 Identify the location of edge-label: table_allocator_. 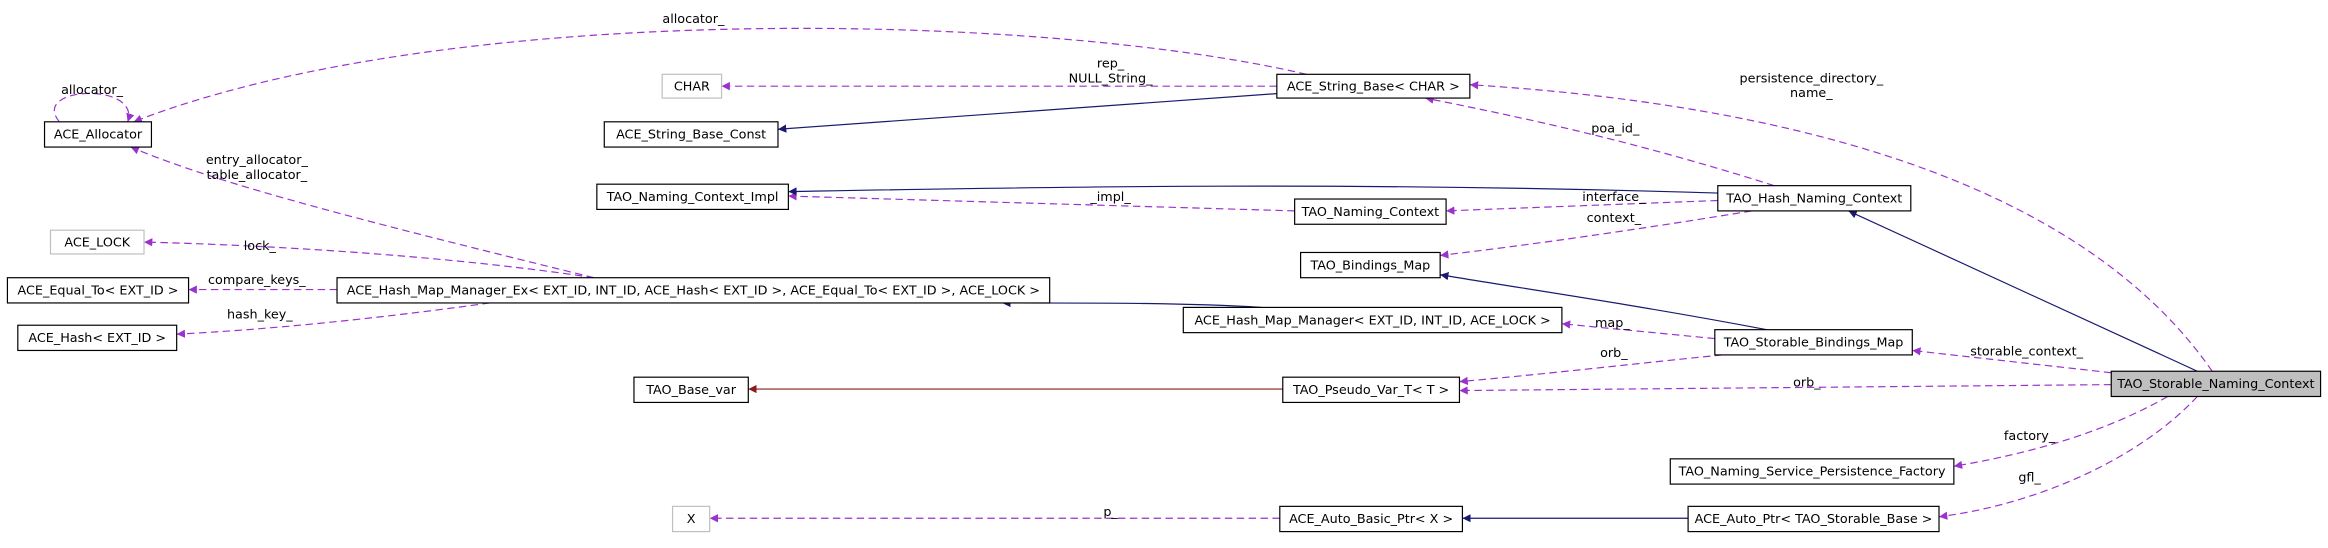
(257, 175).